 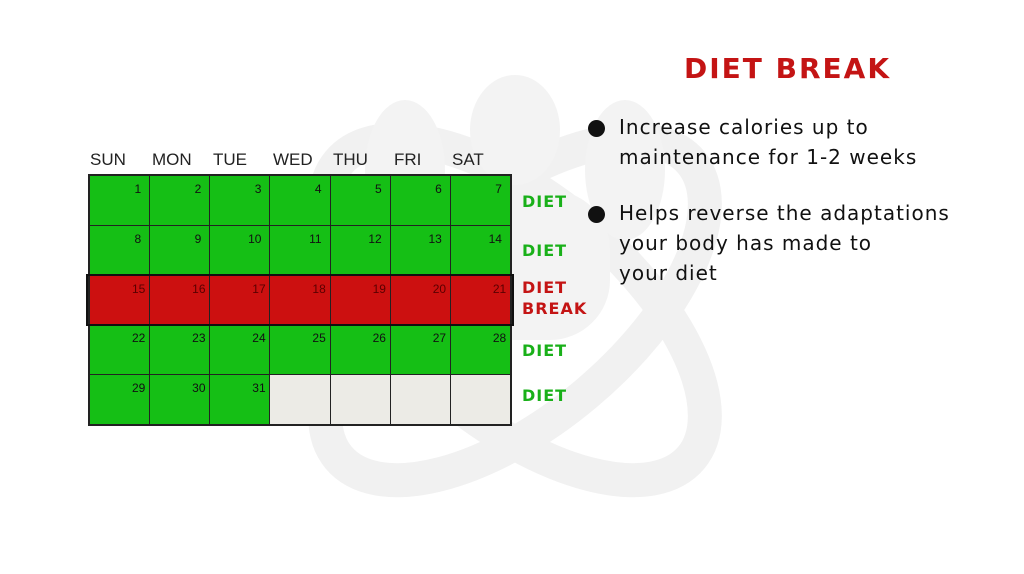 What do you see at coordinates (360, 250) in the screenshot?
I see `calendar-day-12: 12` at bounding box center [360, 250].